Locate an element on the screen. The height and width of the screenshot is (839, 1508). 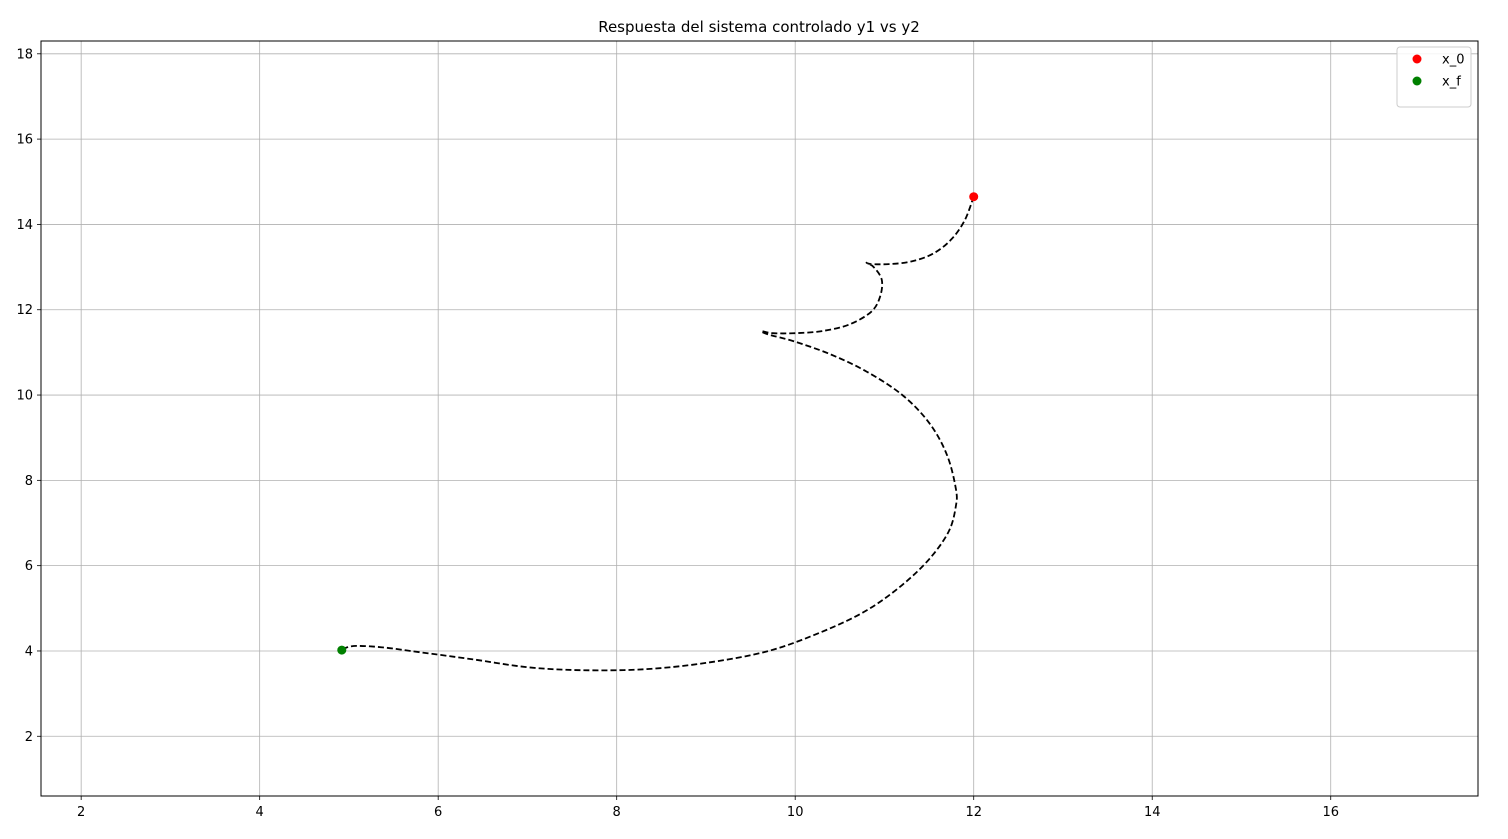
y-axis: 2 4 6 8 10 12 14 16 18 is located at coordinates (28, 396).